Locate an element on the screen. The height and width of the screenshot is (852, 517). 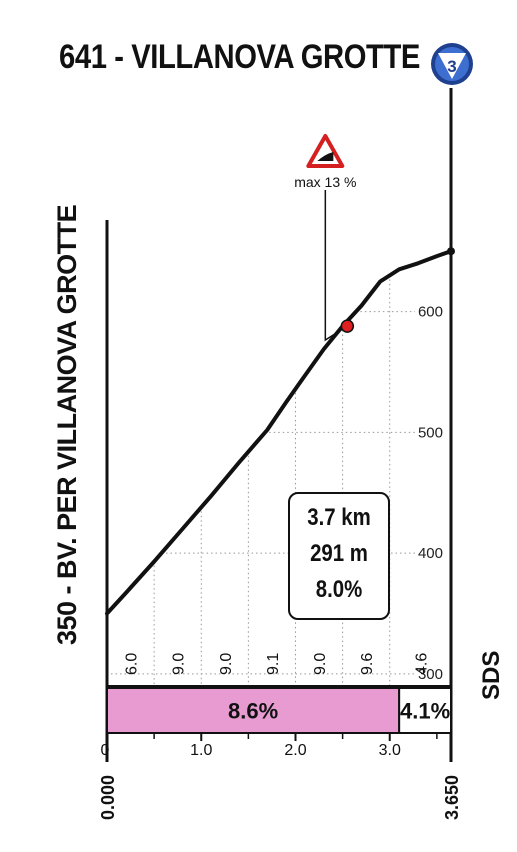
elevation-tick-label: 600 is located at coordinates (430, 312).